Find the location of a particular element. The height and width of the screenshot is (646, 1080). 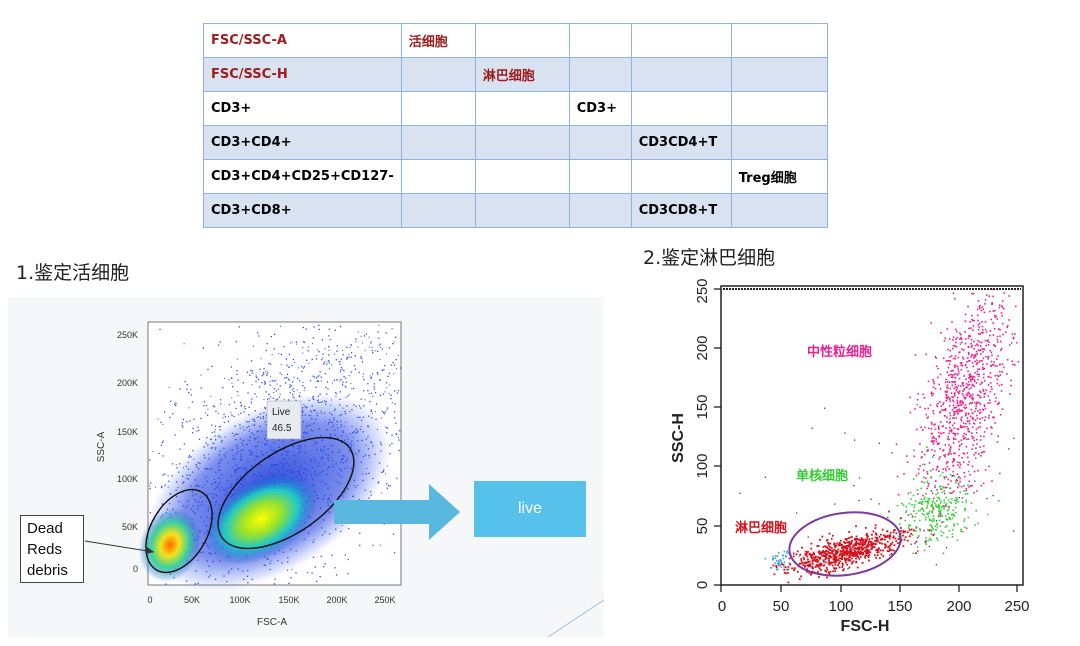

table-row: CD3+ CD3+ is located at coordinates (515, 108).